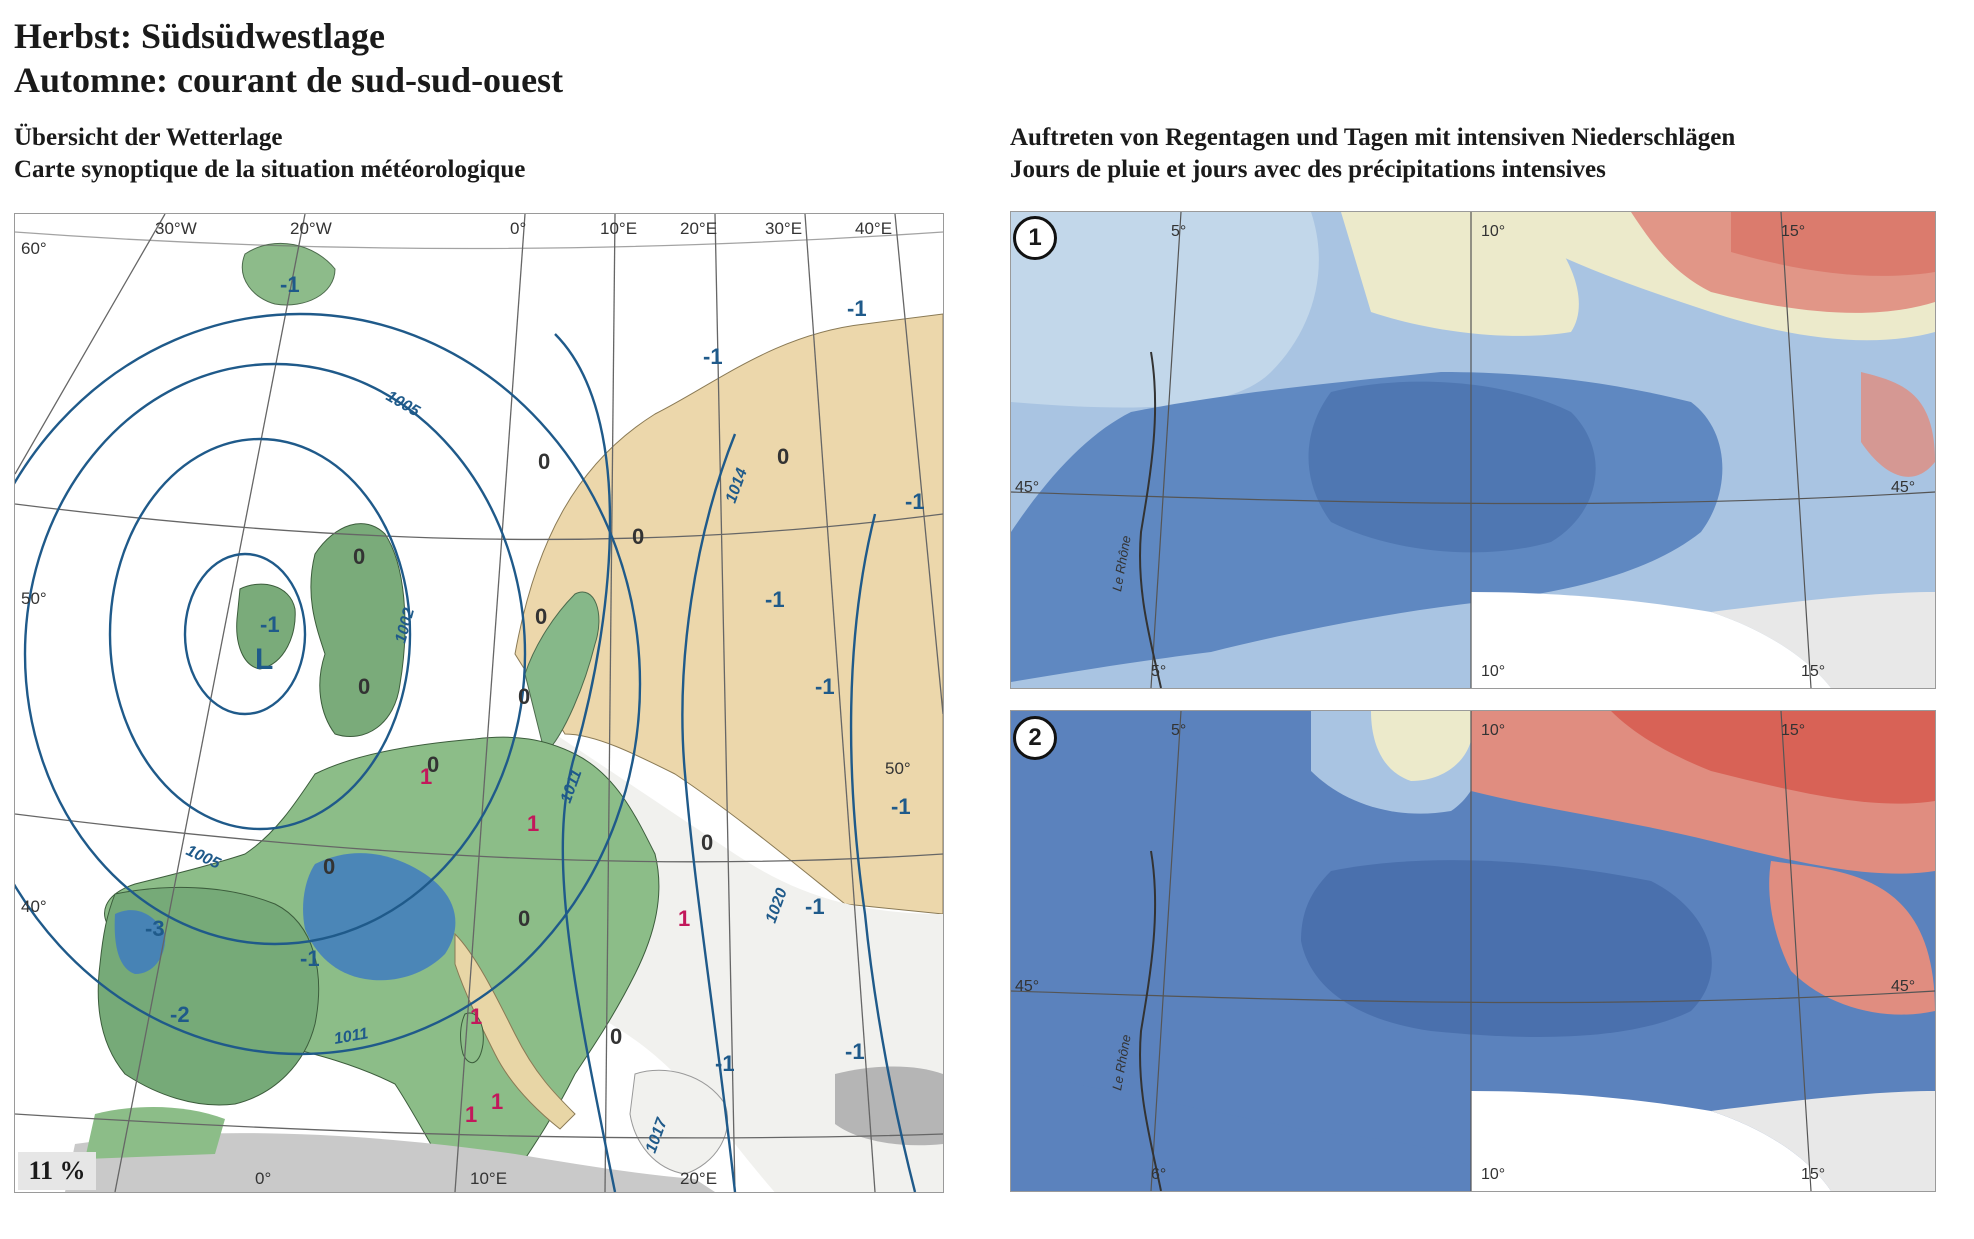 This screenshot has height=1239, width=1974. I want to click on low-pressure-center: L, so click(264, 659).